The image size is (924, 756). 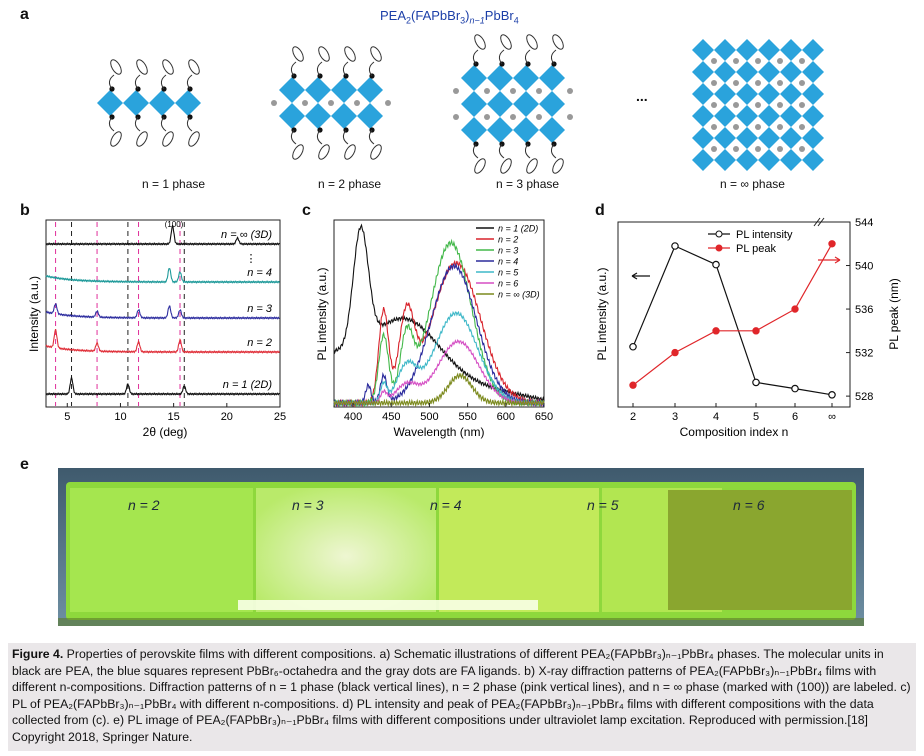 I want to click on summary-ticks: 2 3 4 5 6 ∞ 528 532 536 540 544, so click(x=751, y=320).